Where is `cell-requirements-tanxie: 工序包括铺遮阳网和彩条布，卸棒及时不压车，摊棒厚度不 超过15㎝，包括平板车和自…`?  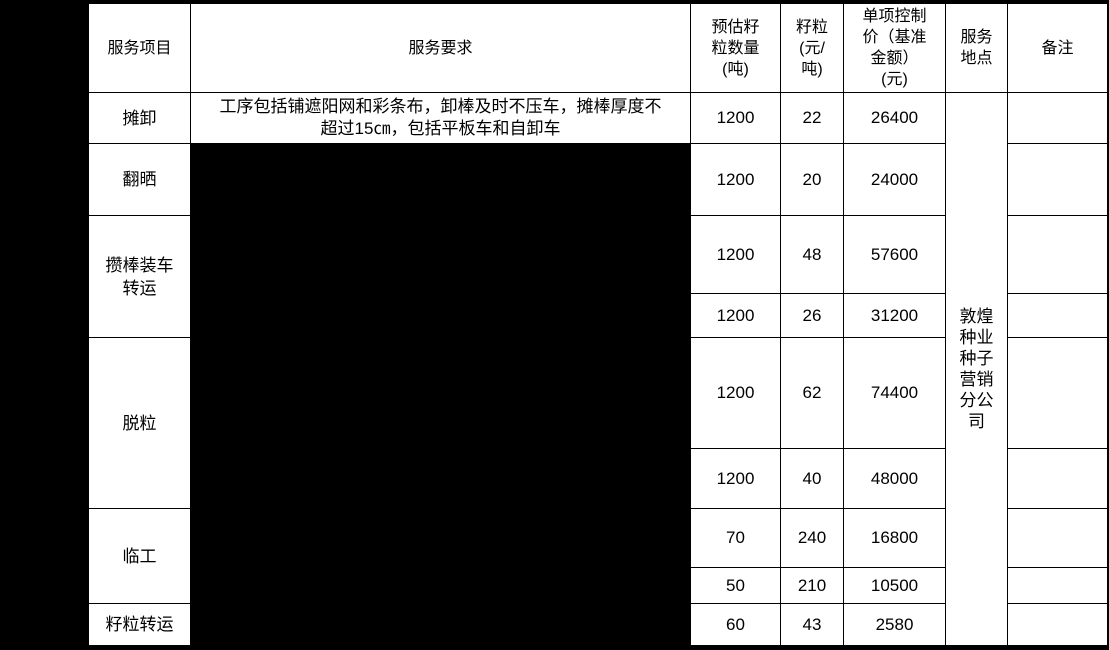 cell-requirements-tanxie: 工序包括铺遮阳网和彩条布，卸棒及时不压车，摊棒厚度不 超过15㎝，包括平板车和自… is located at coordinates (440, 118).